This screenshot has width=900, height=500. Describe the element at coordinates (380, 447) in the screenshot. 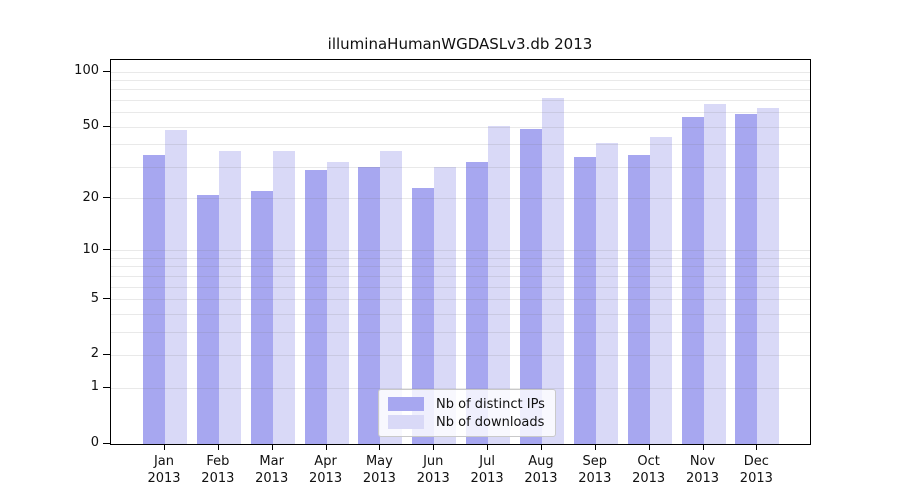

I see `x-tick-may` at that location.